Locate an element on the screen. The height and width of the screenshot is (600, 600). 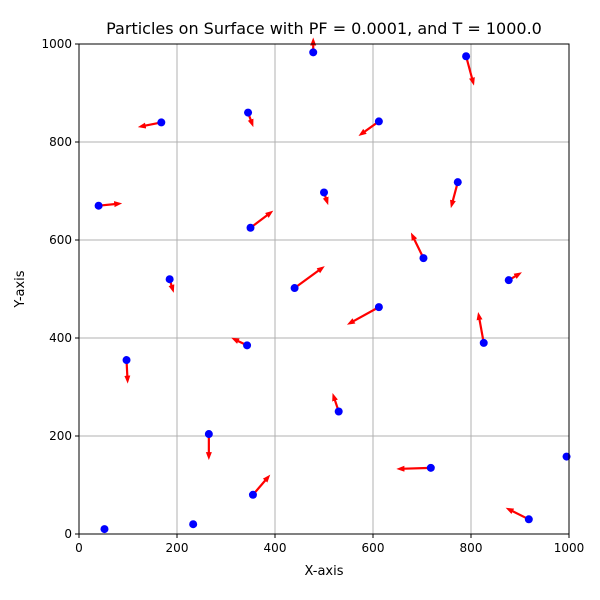
x-tick-label: 800 is located at coordinates (471, 548).